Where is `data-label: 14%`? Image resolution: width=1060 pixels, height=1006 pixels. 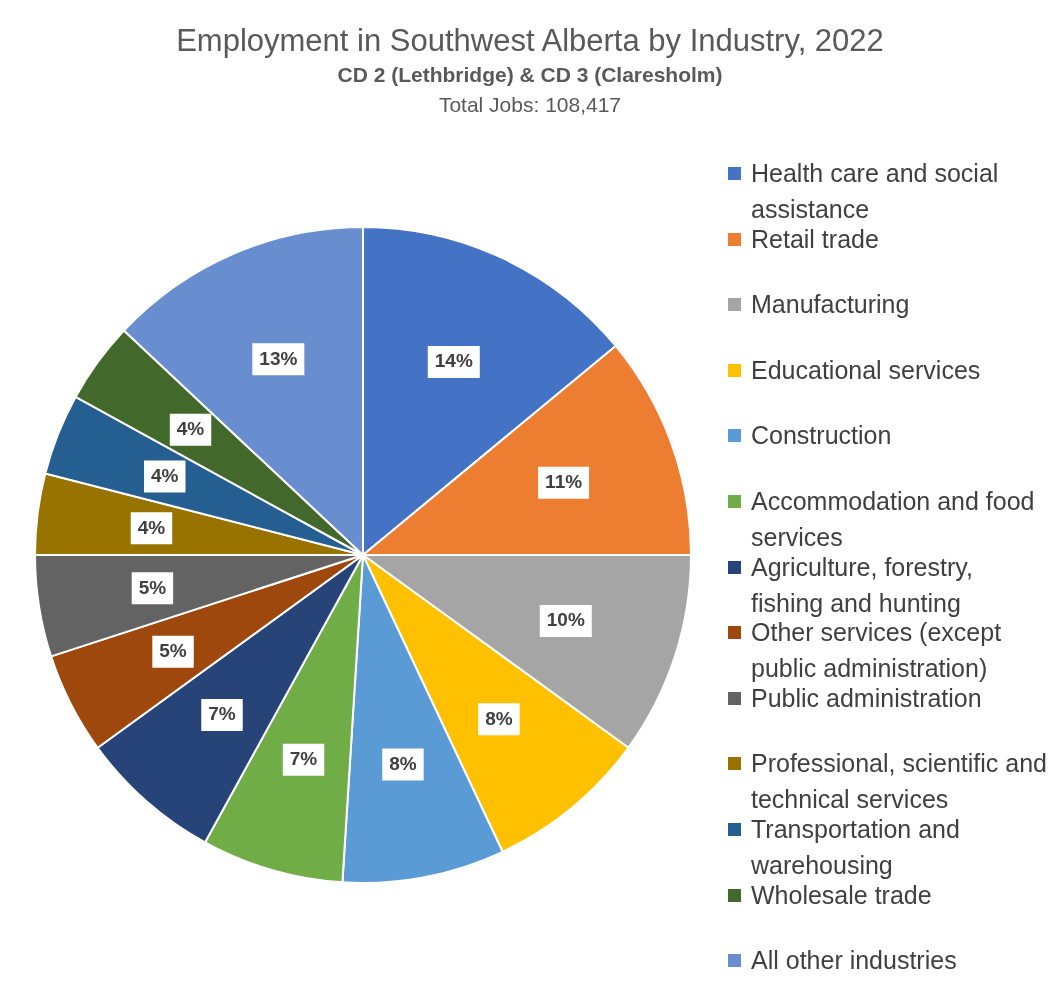 data-label: 14% is located at coordinates (453, 361).